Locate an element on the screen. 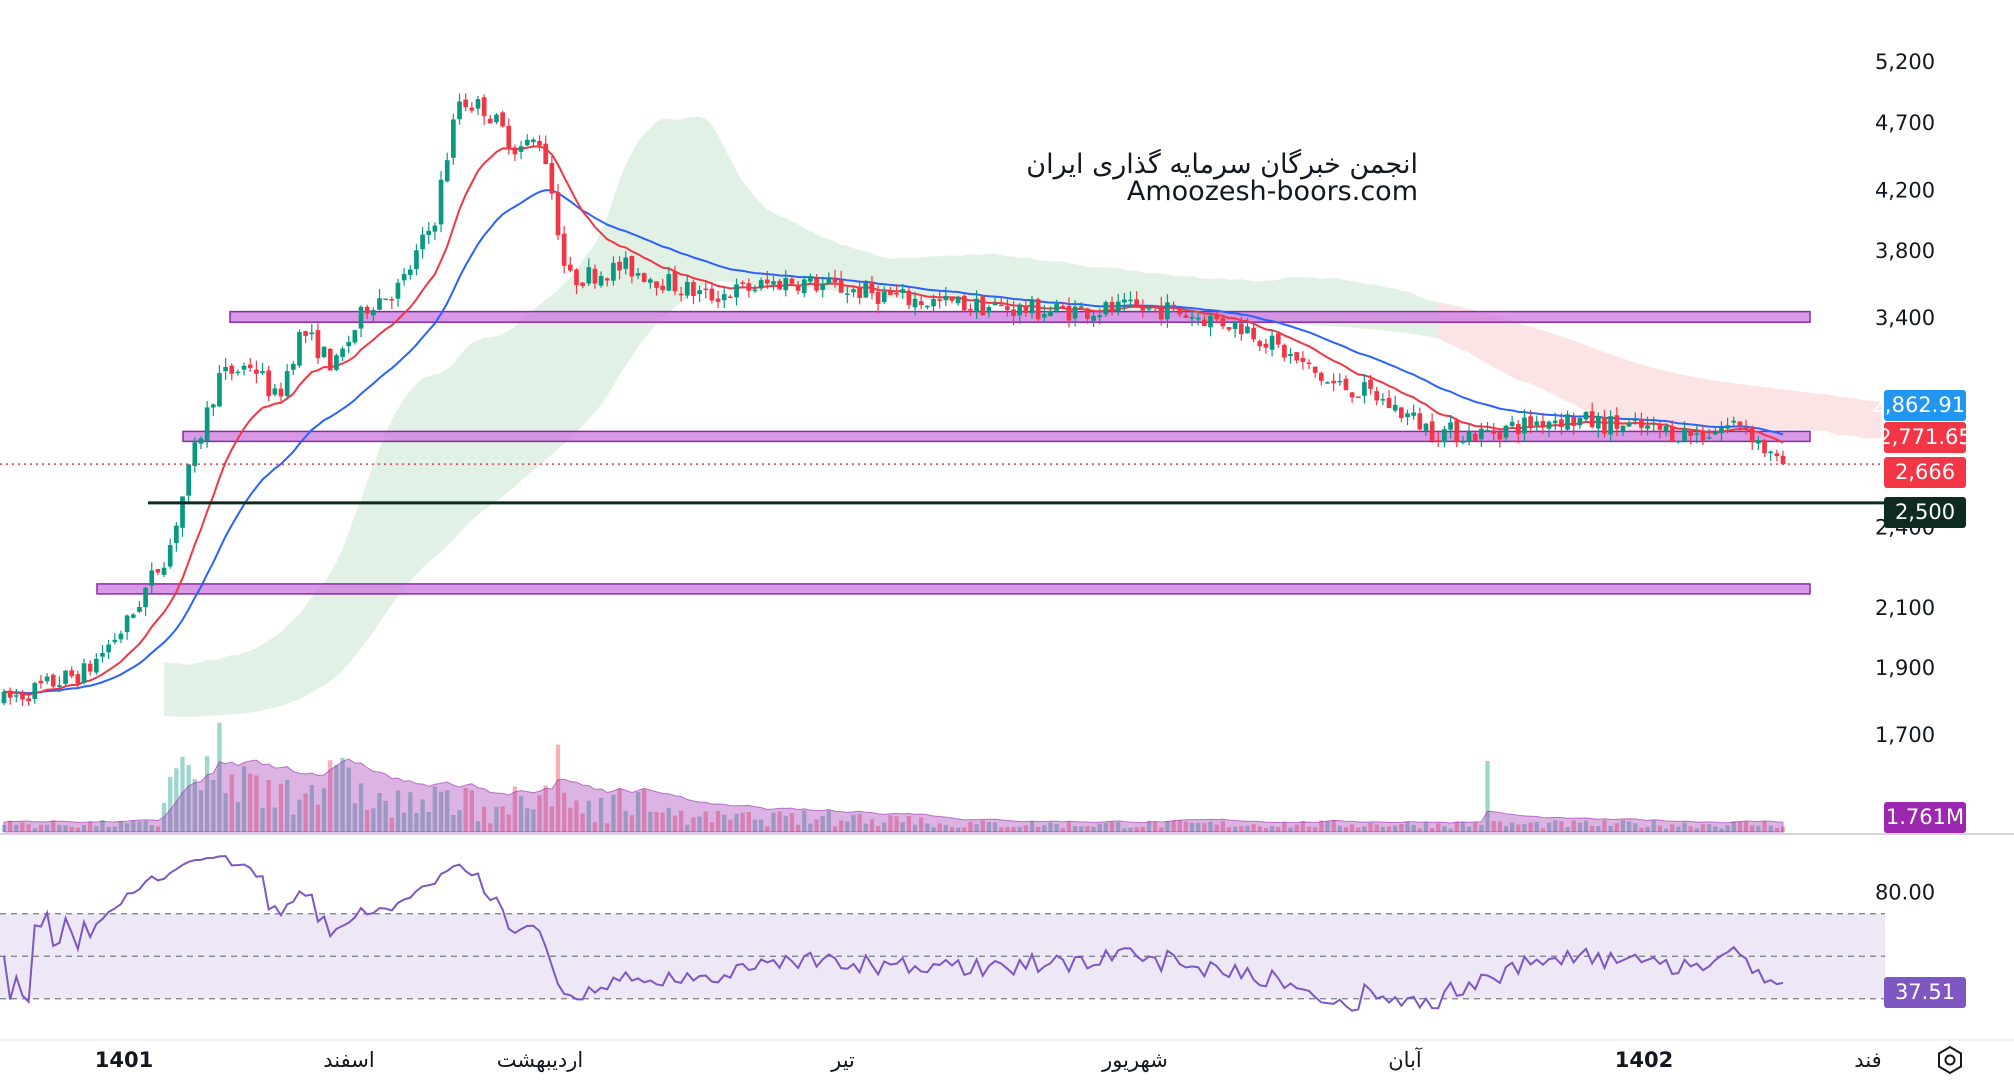 This screenshot has width=2014, height=1088. rsi-line is located at coordinates (893, 933).